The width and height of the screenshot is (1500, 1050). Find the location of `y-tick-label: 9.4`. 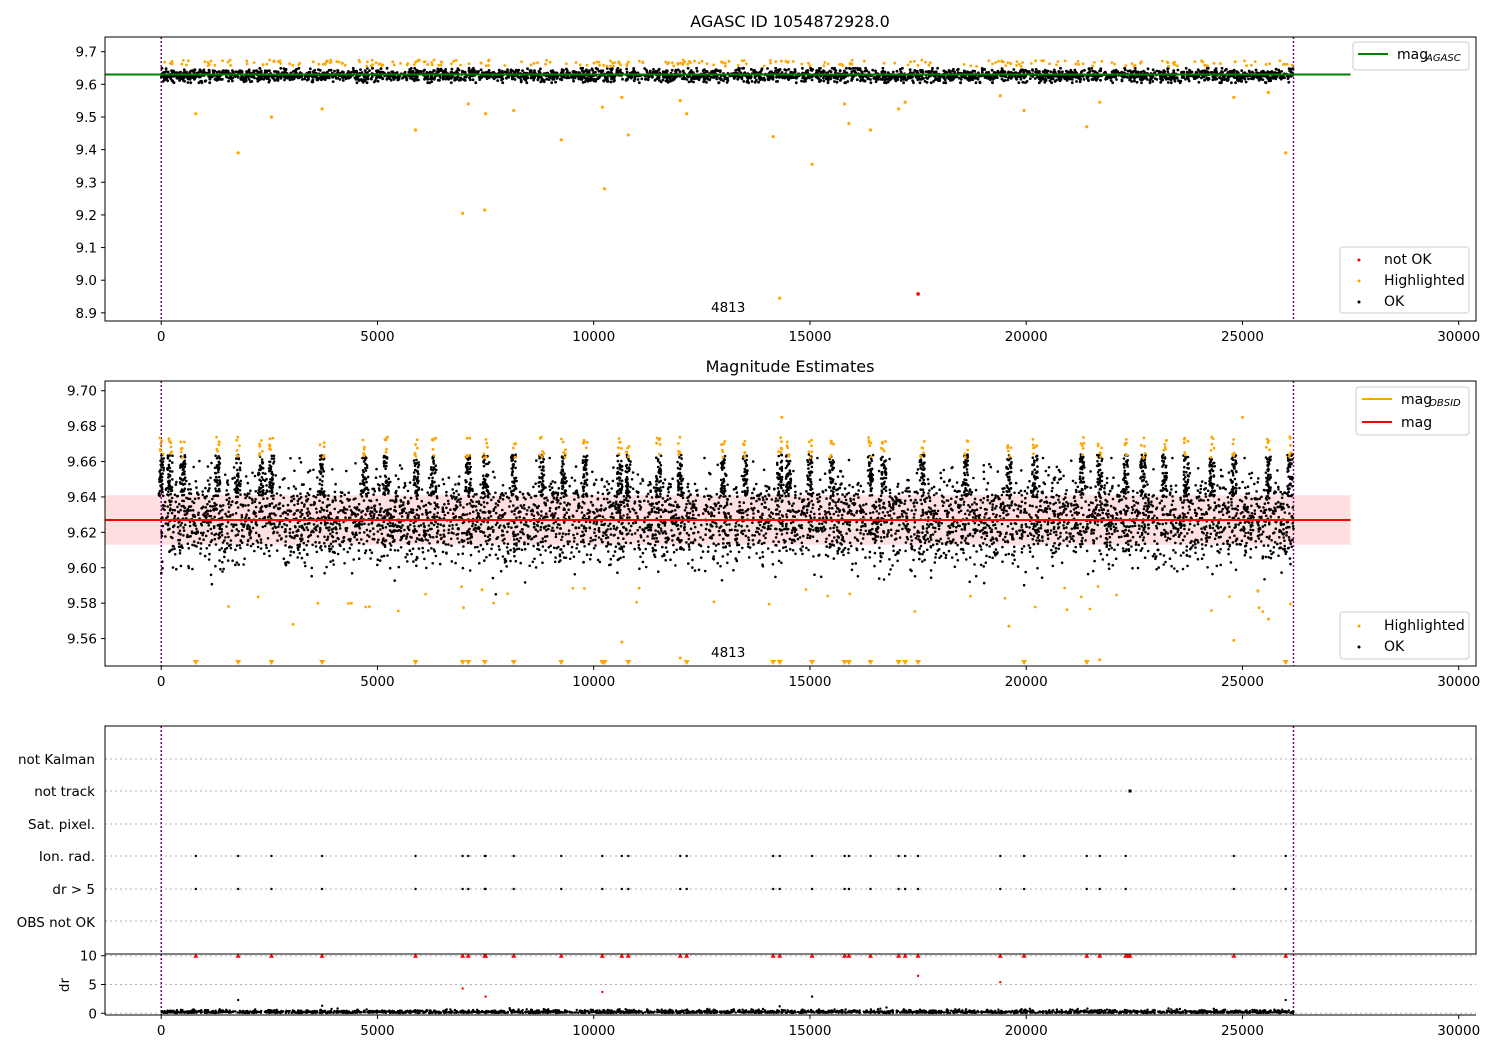

y-tick-label: 9.4 is located at coordinates (86, 151).